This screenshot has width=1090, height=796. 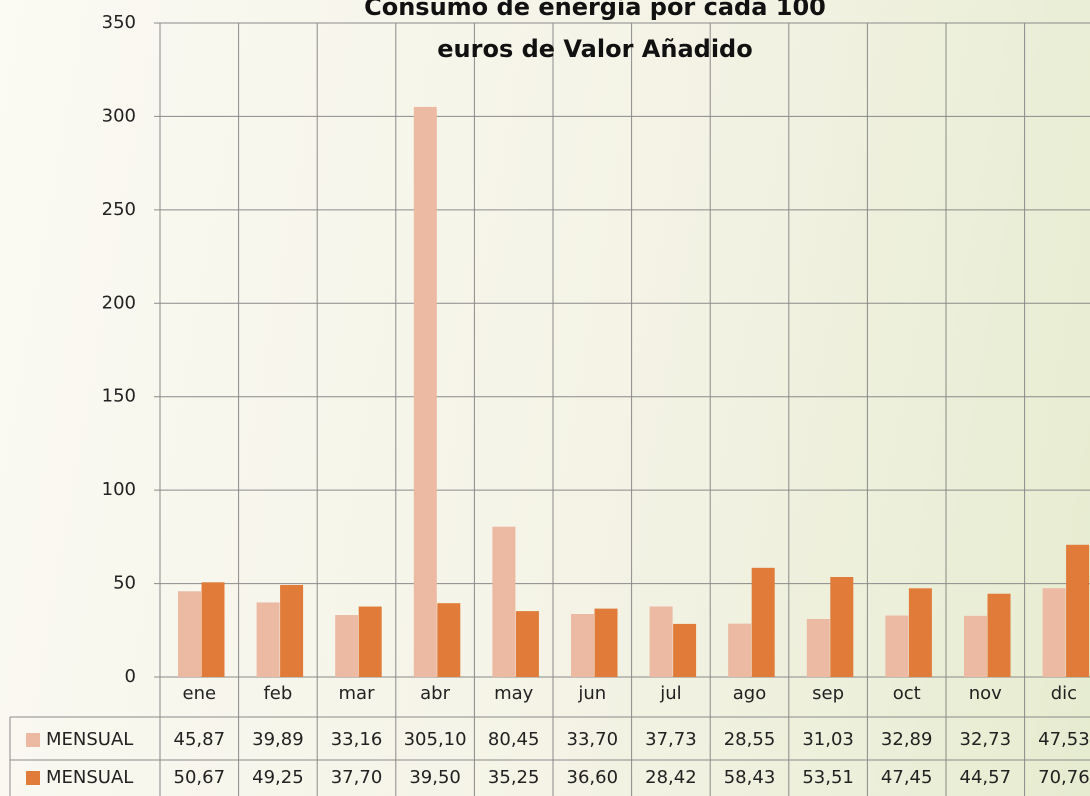 I want to click on table-value: 58,43, so click(x=750, y=777).